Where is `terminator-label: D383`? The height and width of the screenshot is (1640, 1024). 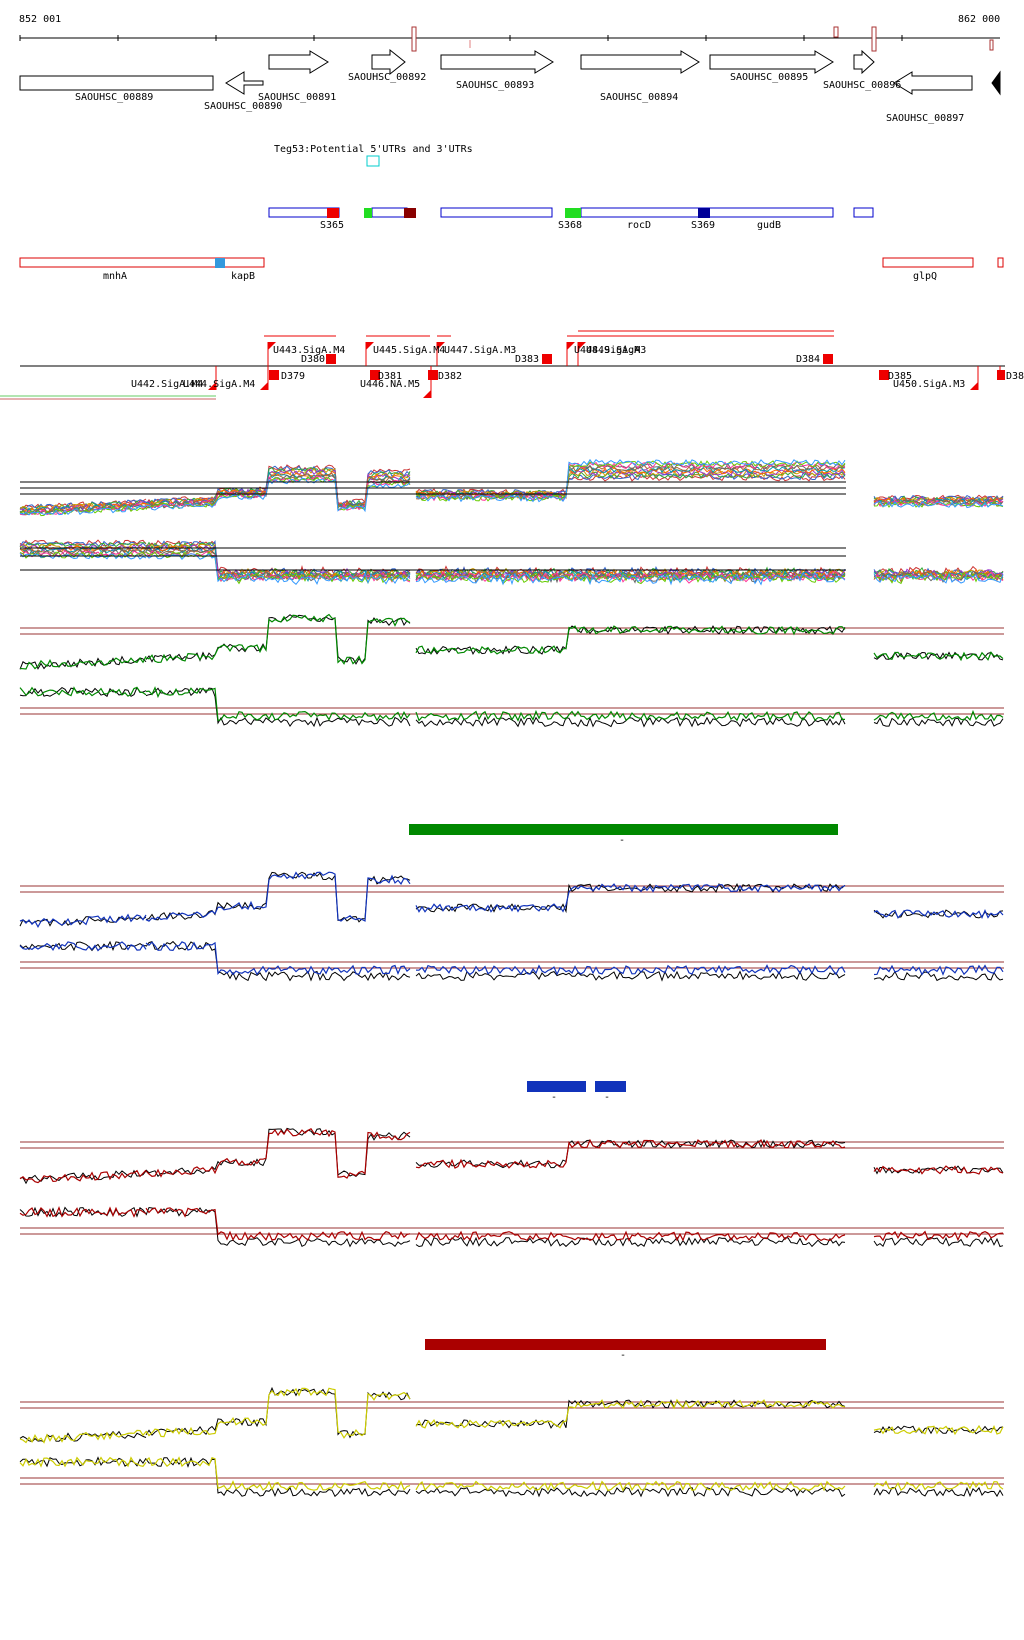
terminator-label: D383 is located at coordinates (527, 359).